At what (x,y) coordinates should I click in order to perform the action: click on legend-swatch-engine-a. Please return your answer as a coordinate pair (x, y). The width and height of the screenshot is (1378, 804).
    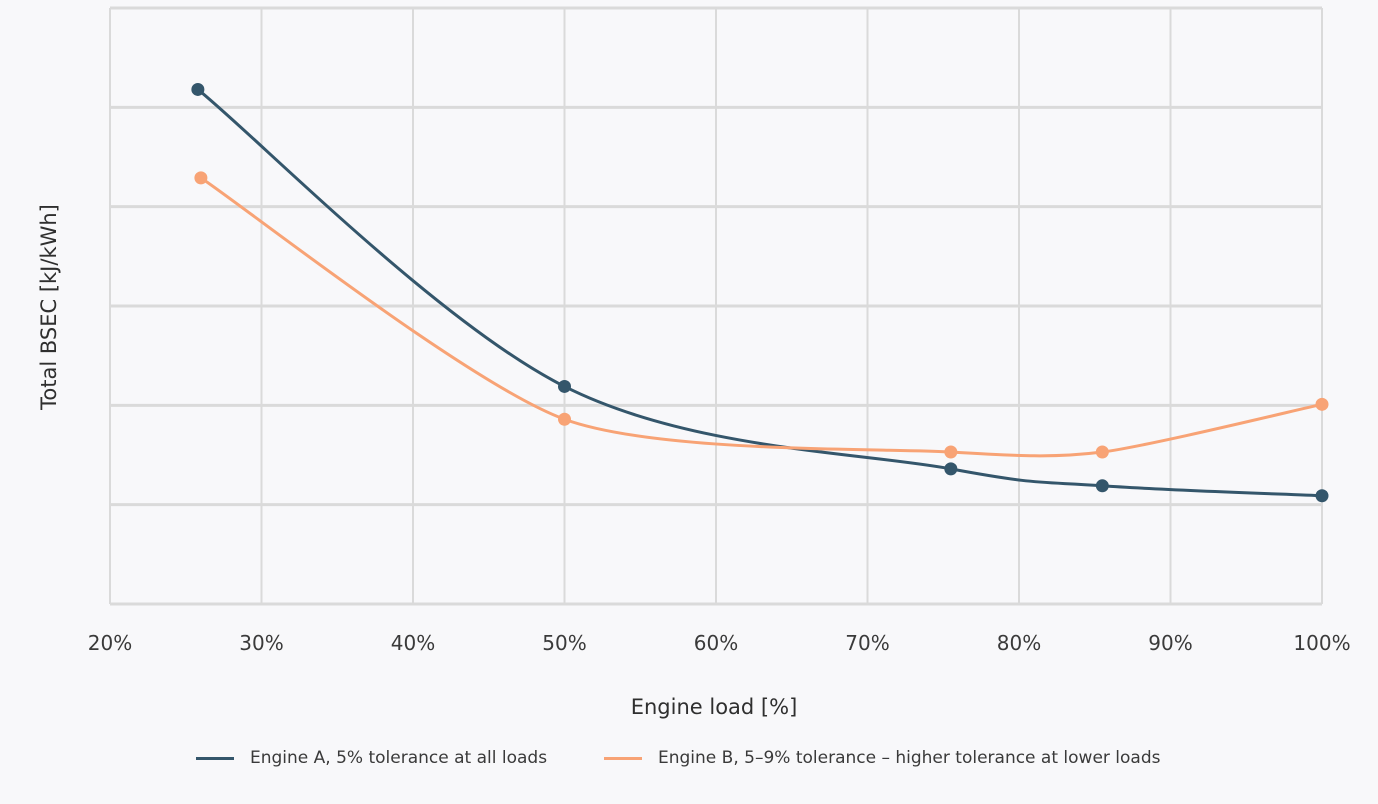
    Looking at the image, I should click on (215, 758).